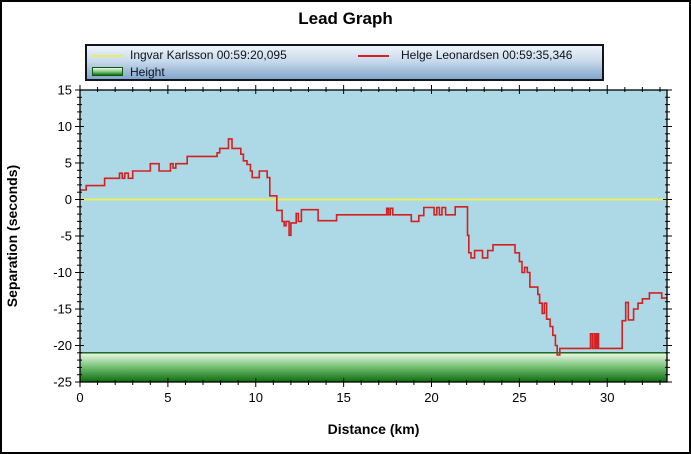 This screenshot has height=454, width=691. What do you see at coordinates (487, 55) in the screenshot?
I see `legend-label-leonardsen: Helge Leonardsen 00:59:35,346` at bounding box center [487, 55].